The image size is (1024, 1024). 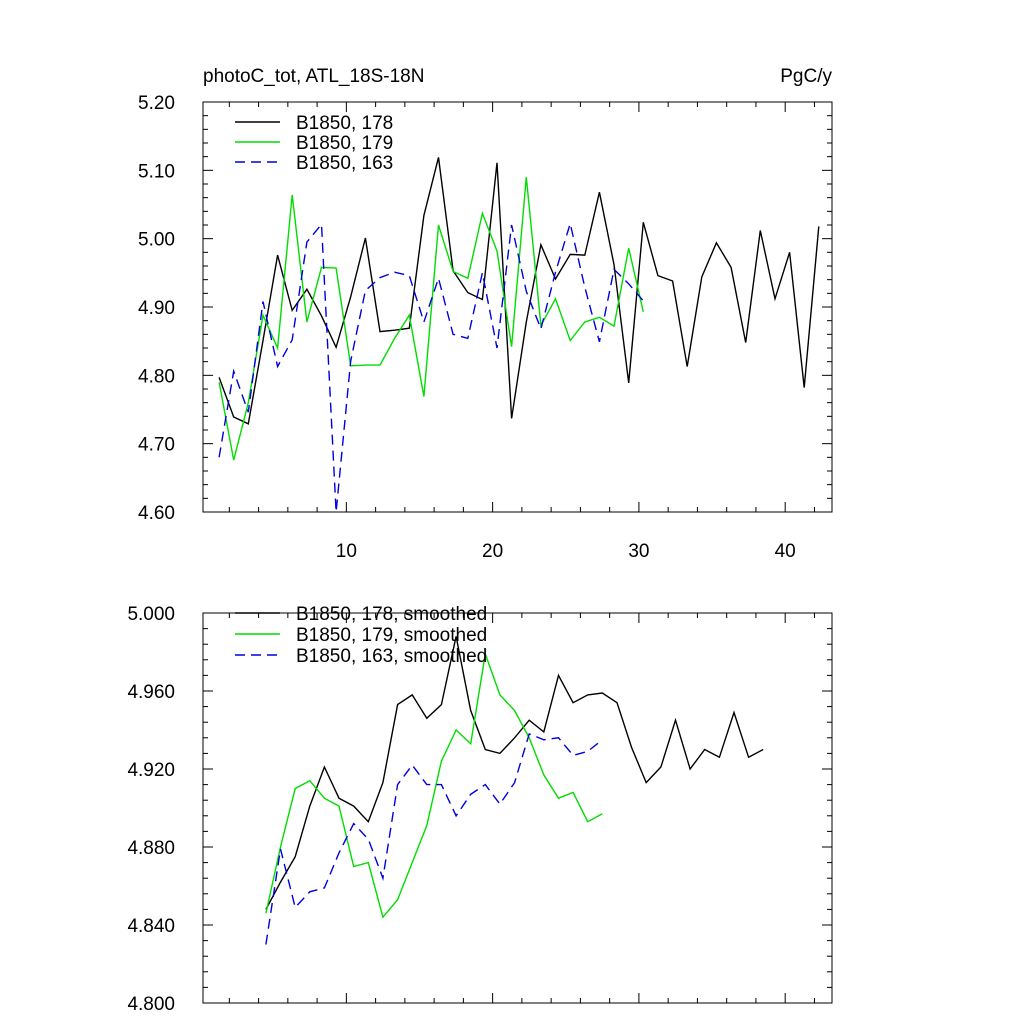 I want to click on y-tick-label: 4.60, so click(x=156, y=513).